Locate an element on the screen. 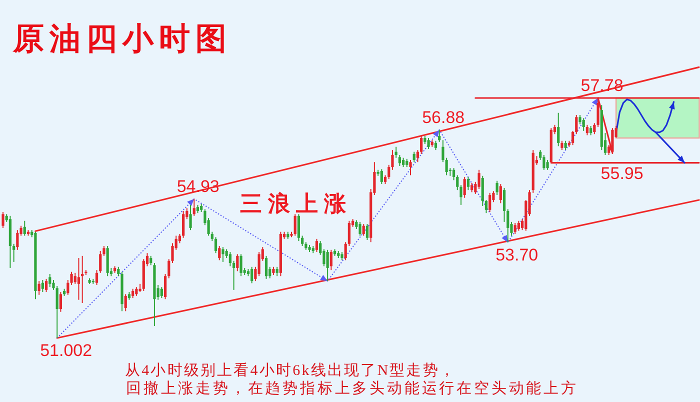 The image size is (700, 402). chart-title: 原油四小时图 is located at coordinates (122, 38).